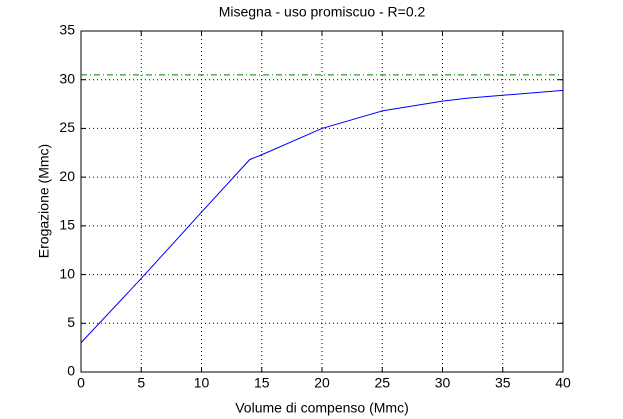 This screenshot has width=623, height=419. Describe the element at coordinates (141, 383) in the screenshot. I see `x-tick-label: 5` at that location.